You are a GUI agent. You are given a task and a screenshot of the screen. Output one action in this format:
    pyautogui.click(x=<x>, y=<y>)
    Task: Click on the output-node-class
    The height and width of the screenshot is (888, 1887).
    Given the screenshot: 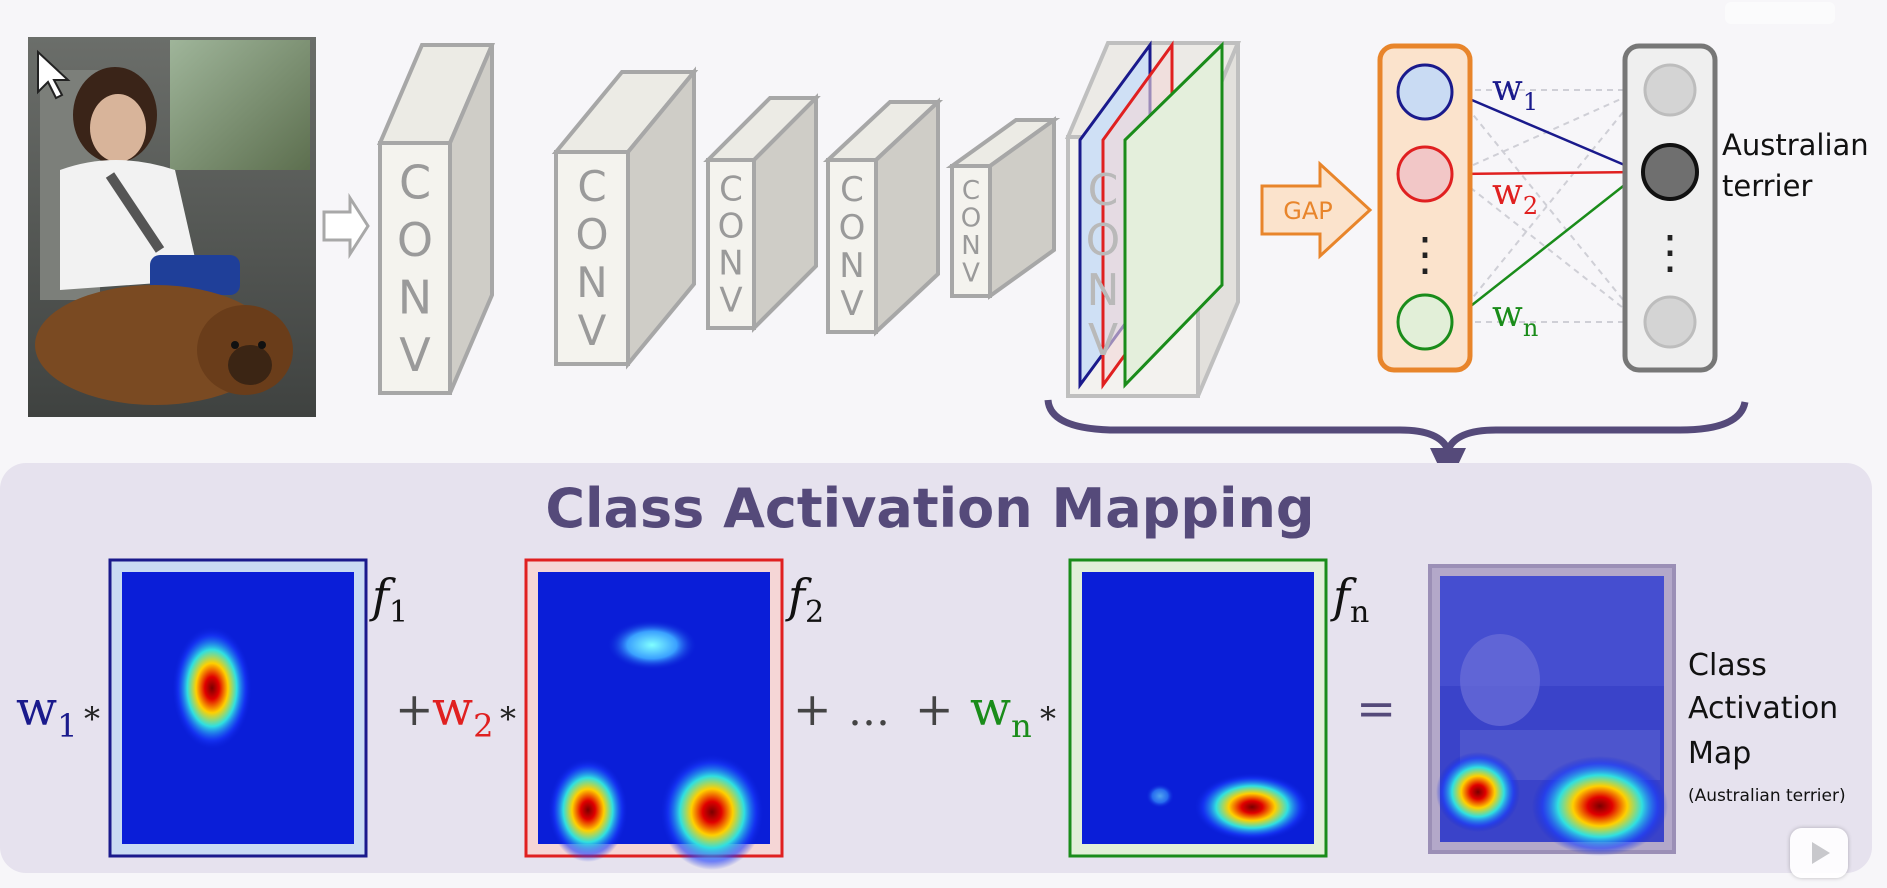 What is the action you would take?
    pyautogui.click(x=1670, y=172)
    